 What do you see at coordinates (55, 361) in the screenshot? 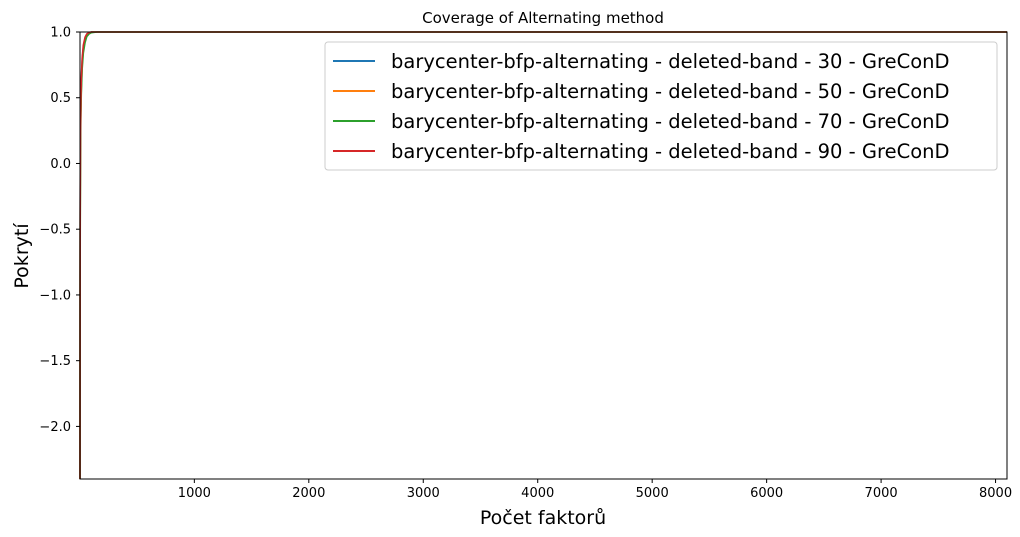
I see `y-tick-label: −1.5` at bounding box center [55, 361].